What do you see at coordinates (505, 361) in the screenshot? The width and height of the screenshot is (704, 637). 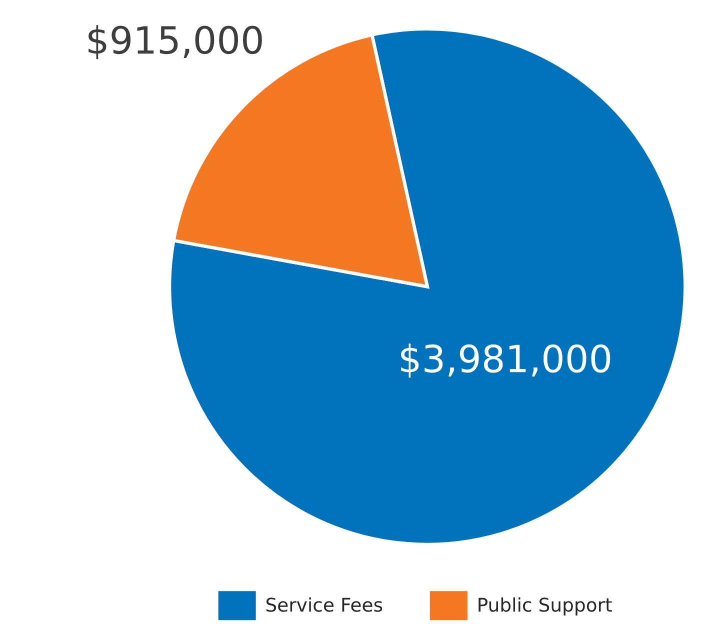 I see `data-label: $3,981,000` at bounding box center [505, 361].